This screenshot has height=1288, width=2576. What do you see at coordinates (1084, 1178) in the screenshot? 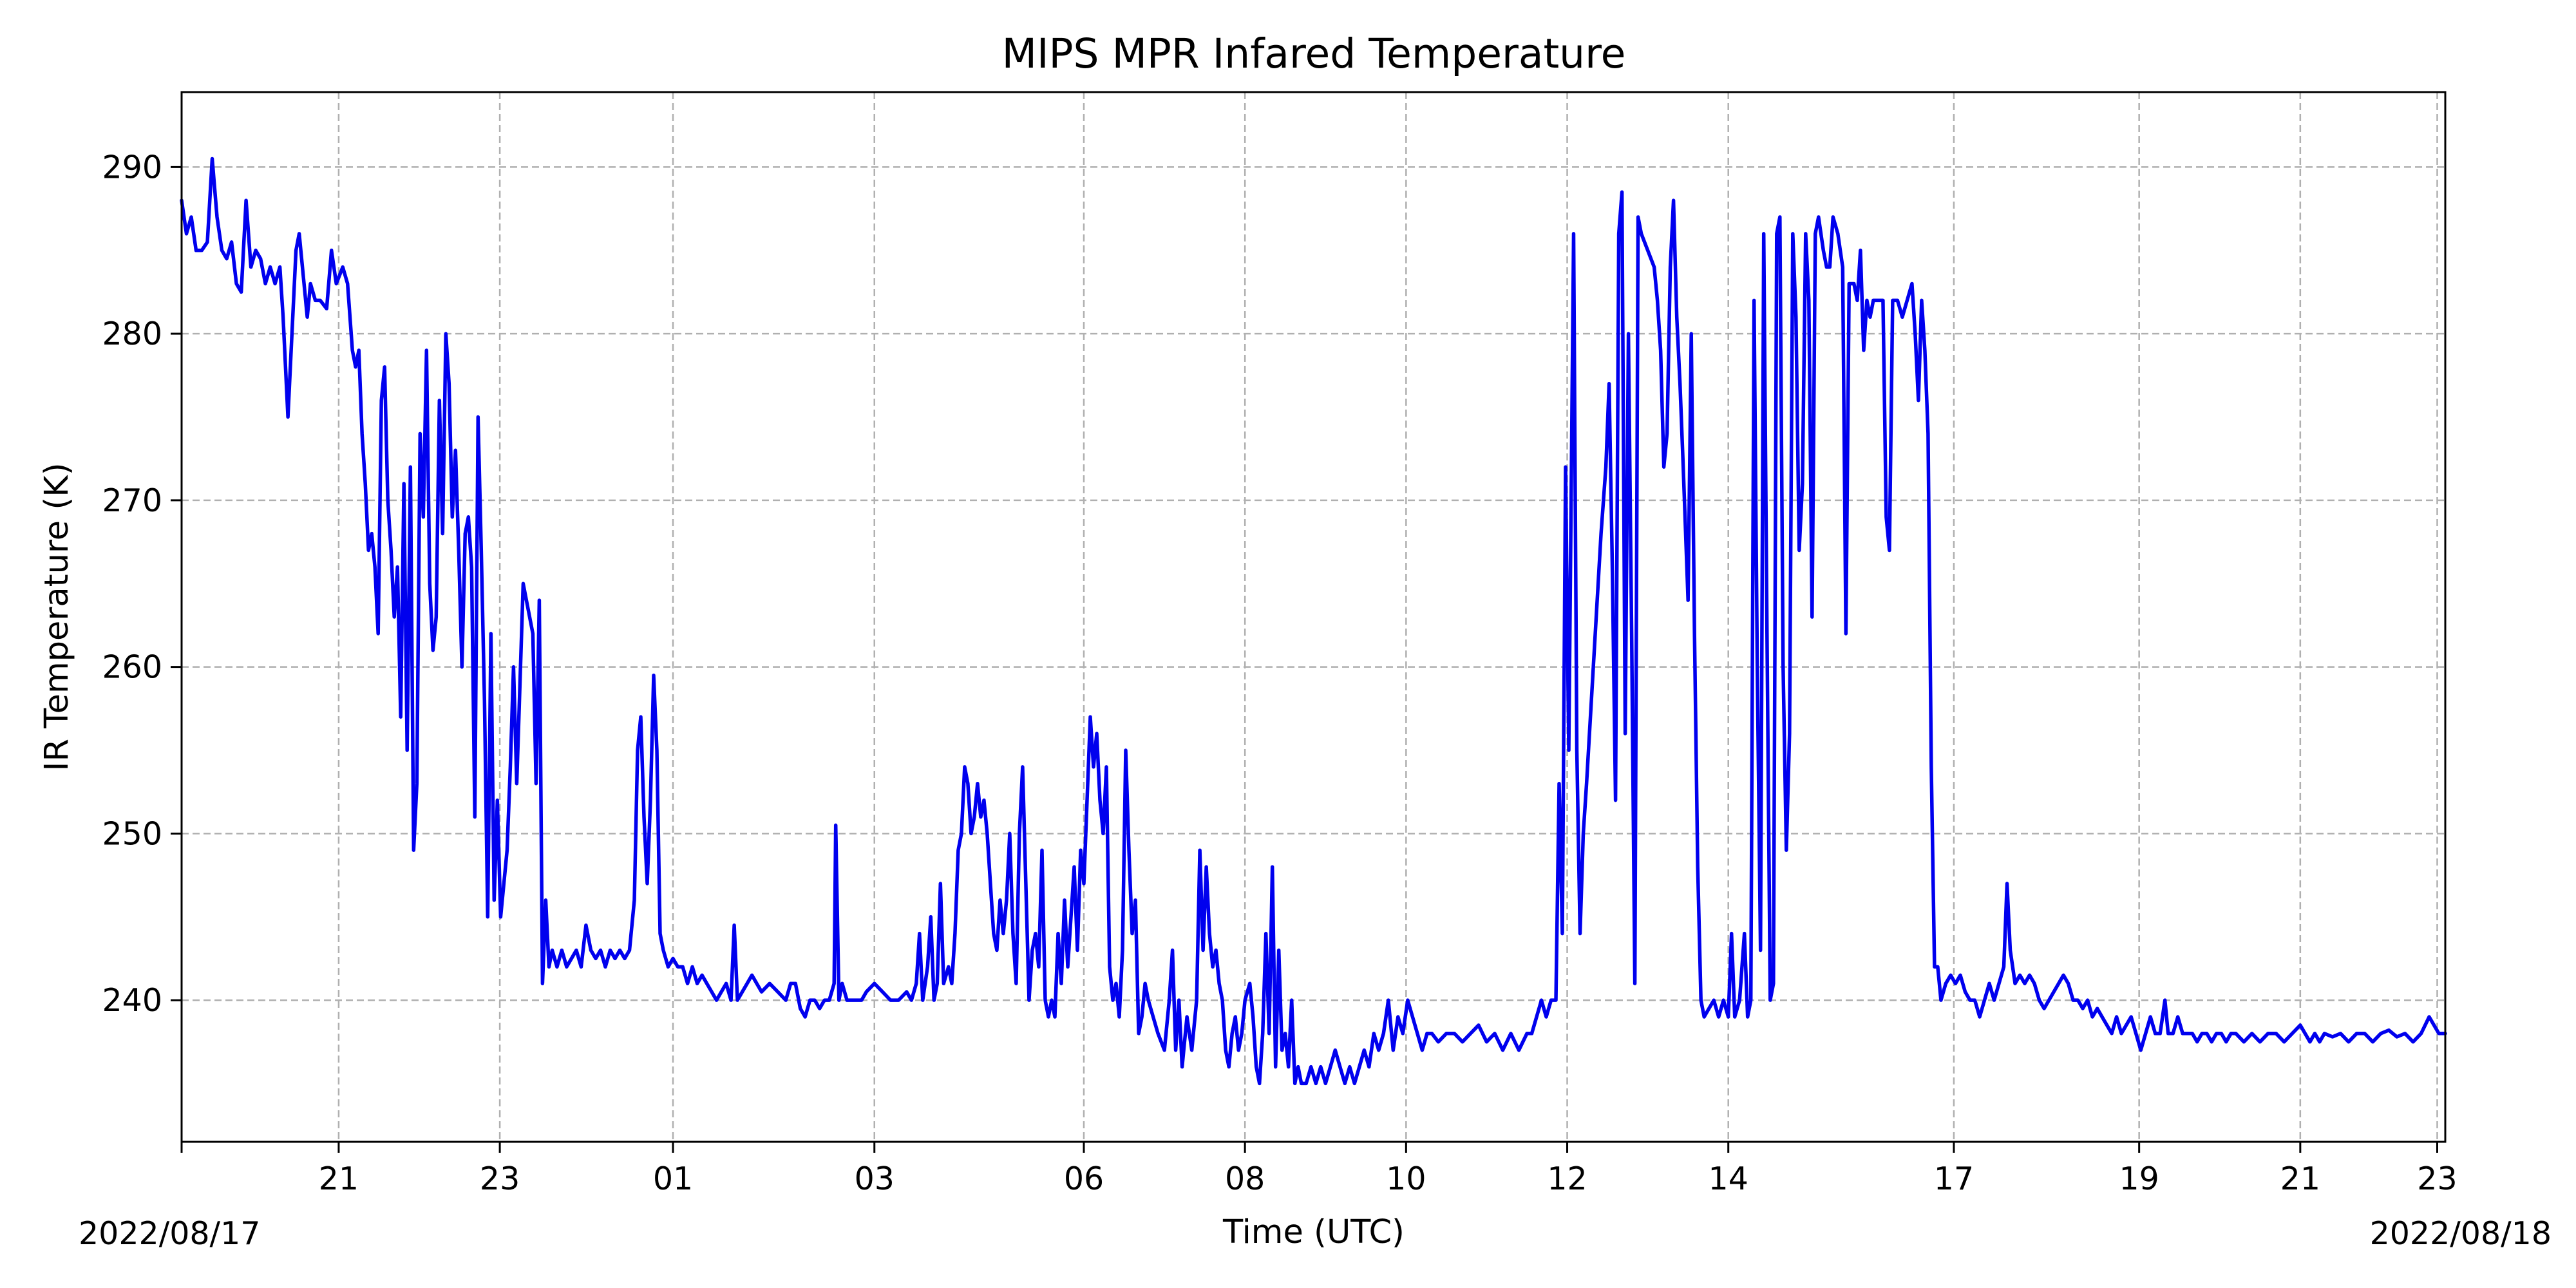
I see `x-tick-label: 06` at bounding box center [1084, 1178].